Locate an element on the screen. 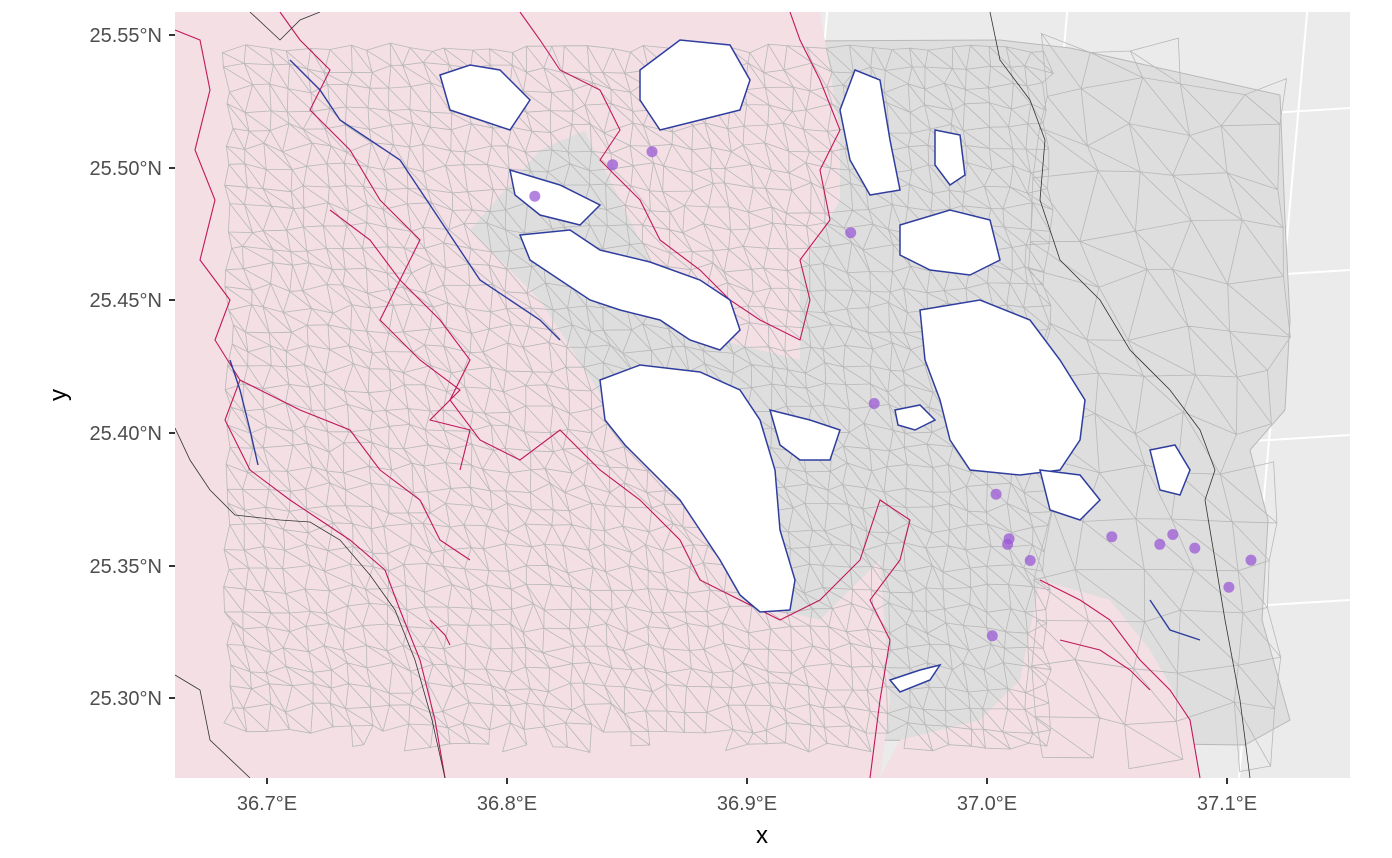 This screenshot has width=1392, height=858. y-tick-label: 25.30°N is located at coordinates (126, 699).